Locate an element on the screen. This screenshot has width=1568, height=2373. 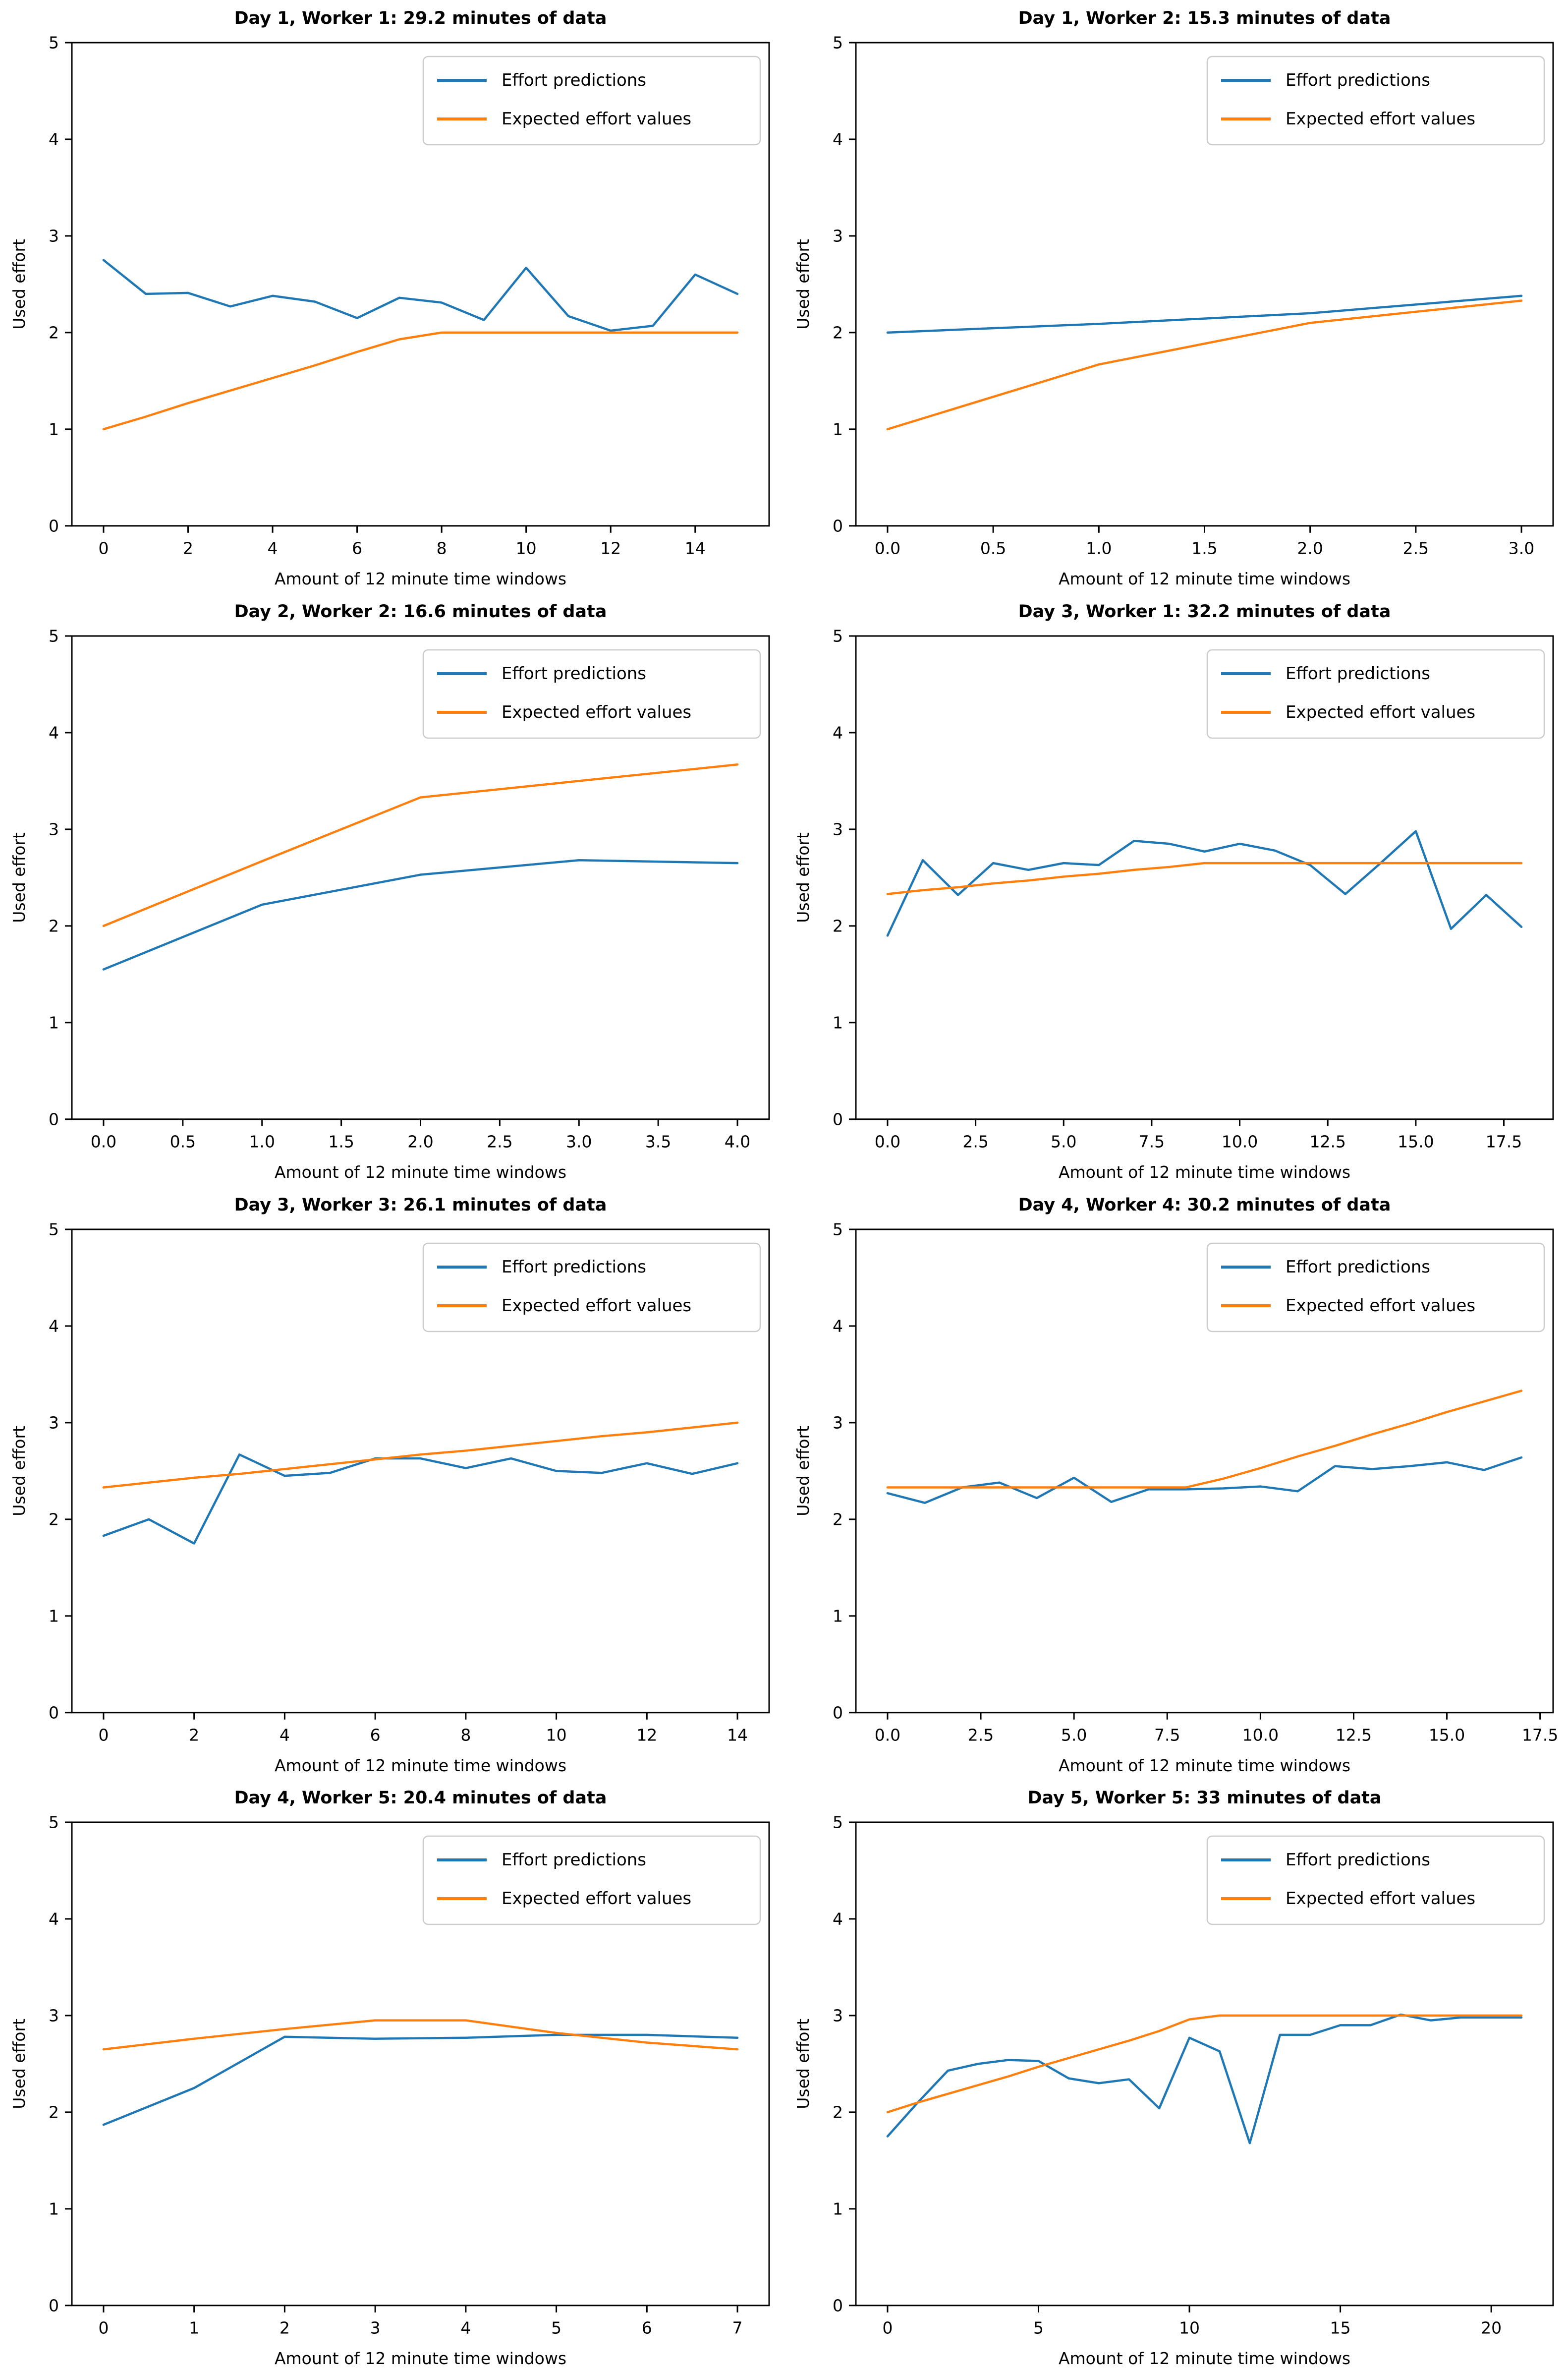
chart-title: Day 5, Worker 5: 33 minutes of data is located at coordinates (1204, 1798).